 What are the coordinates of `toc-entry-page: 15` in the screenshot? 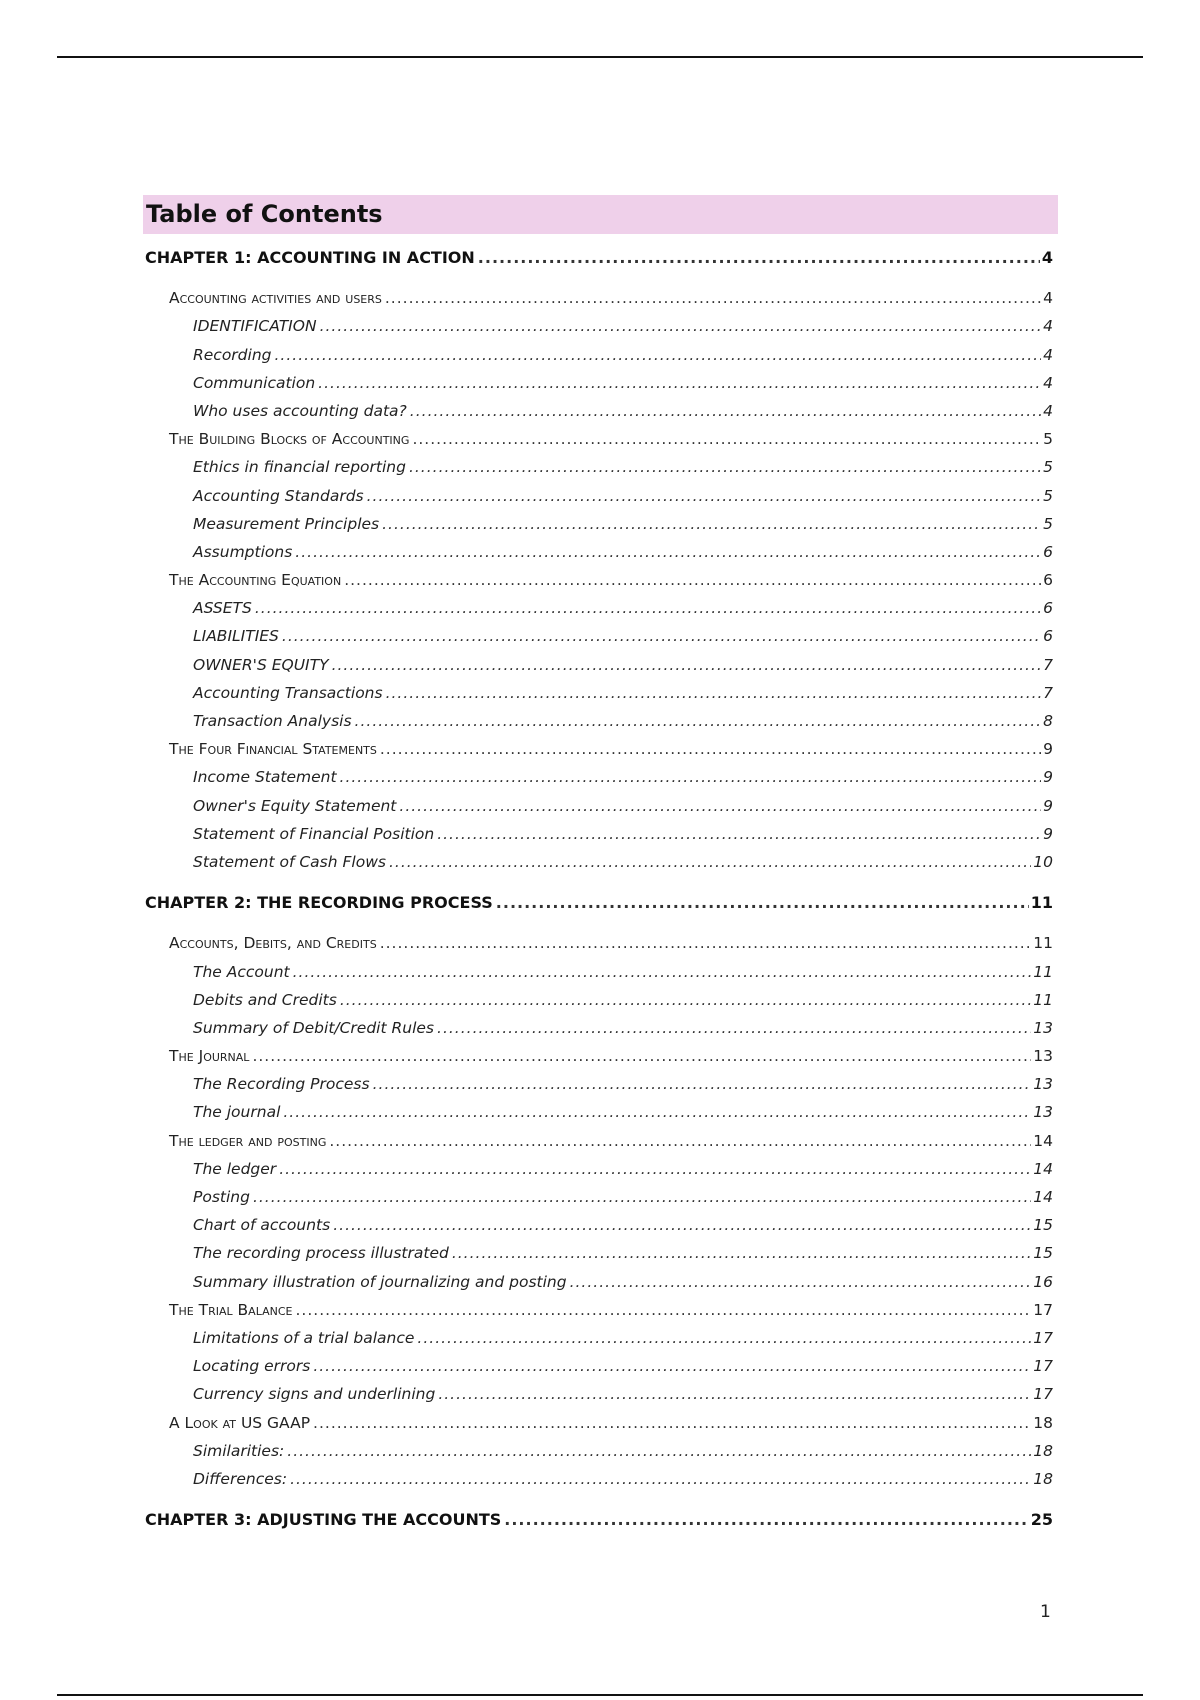 It's located at (1043, 1253).